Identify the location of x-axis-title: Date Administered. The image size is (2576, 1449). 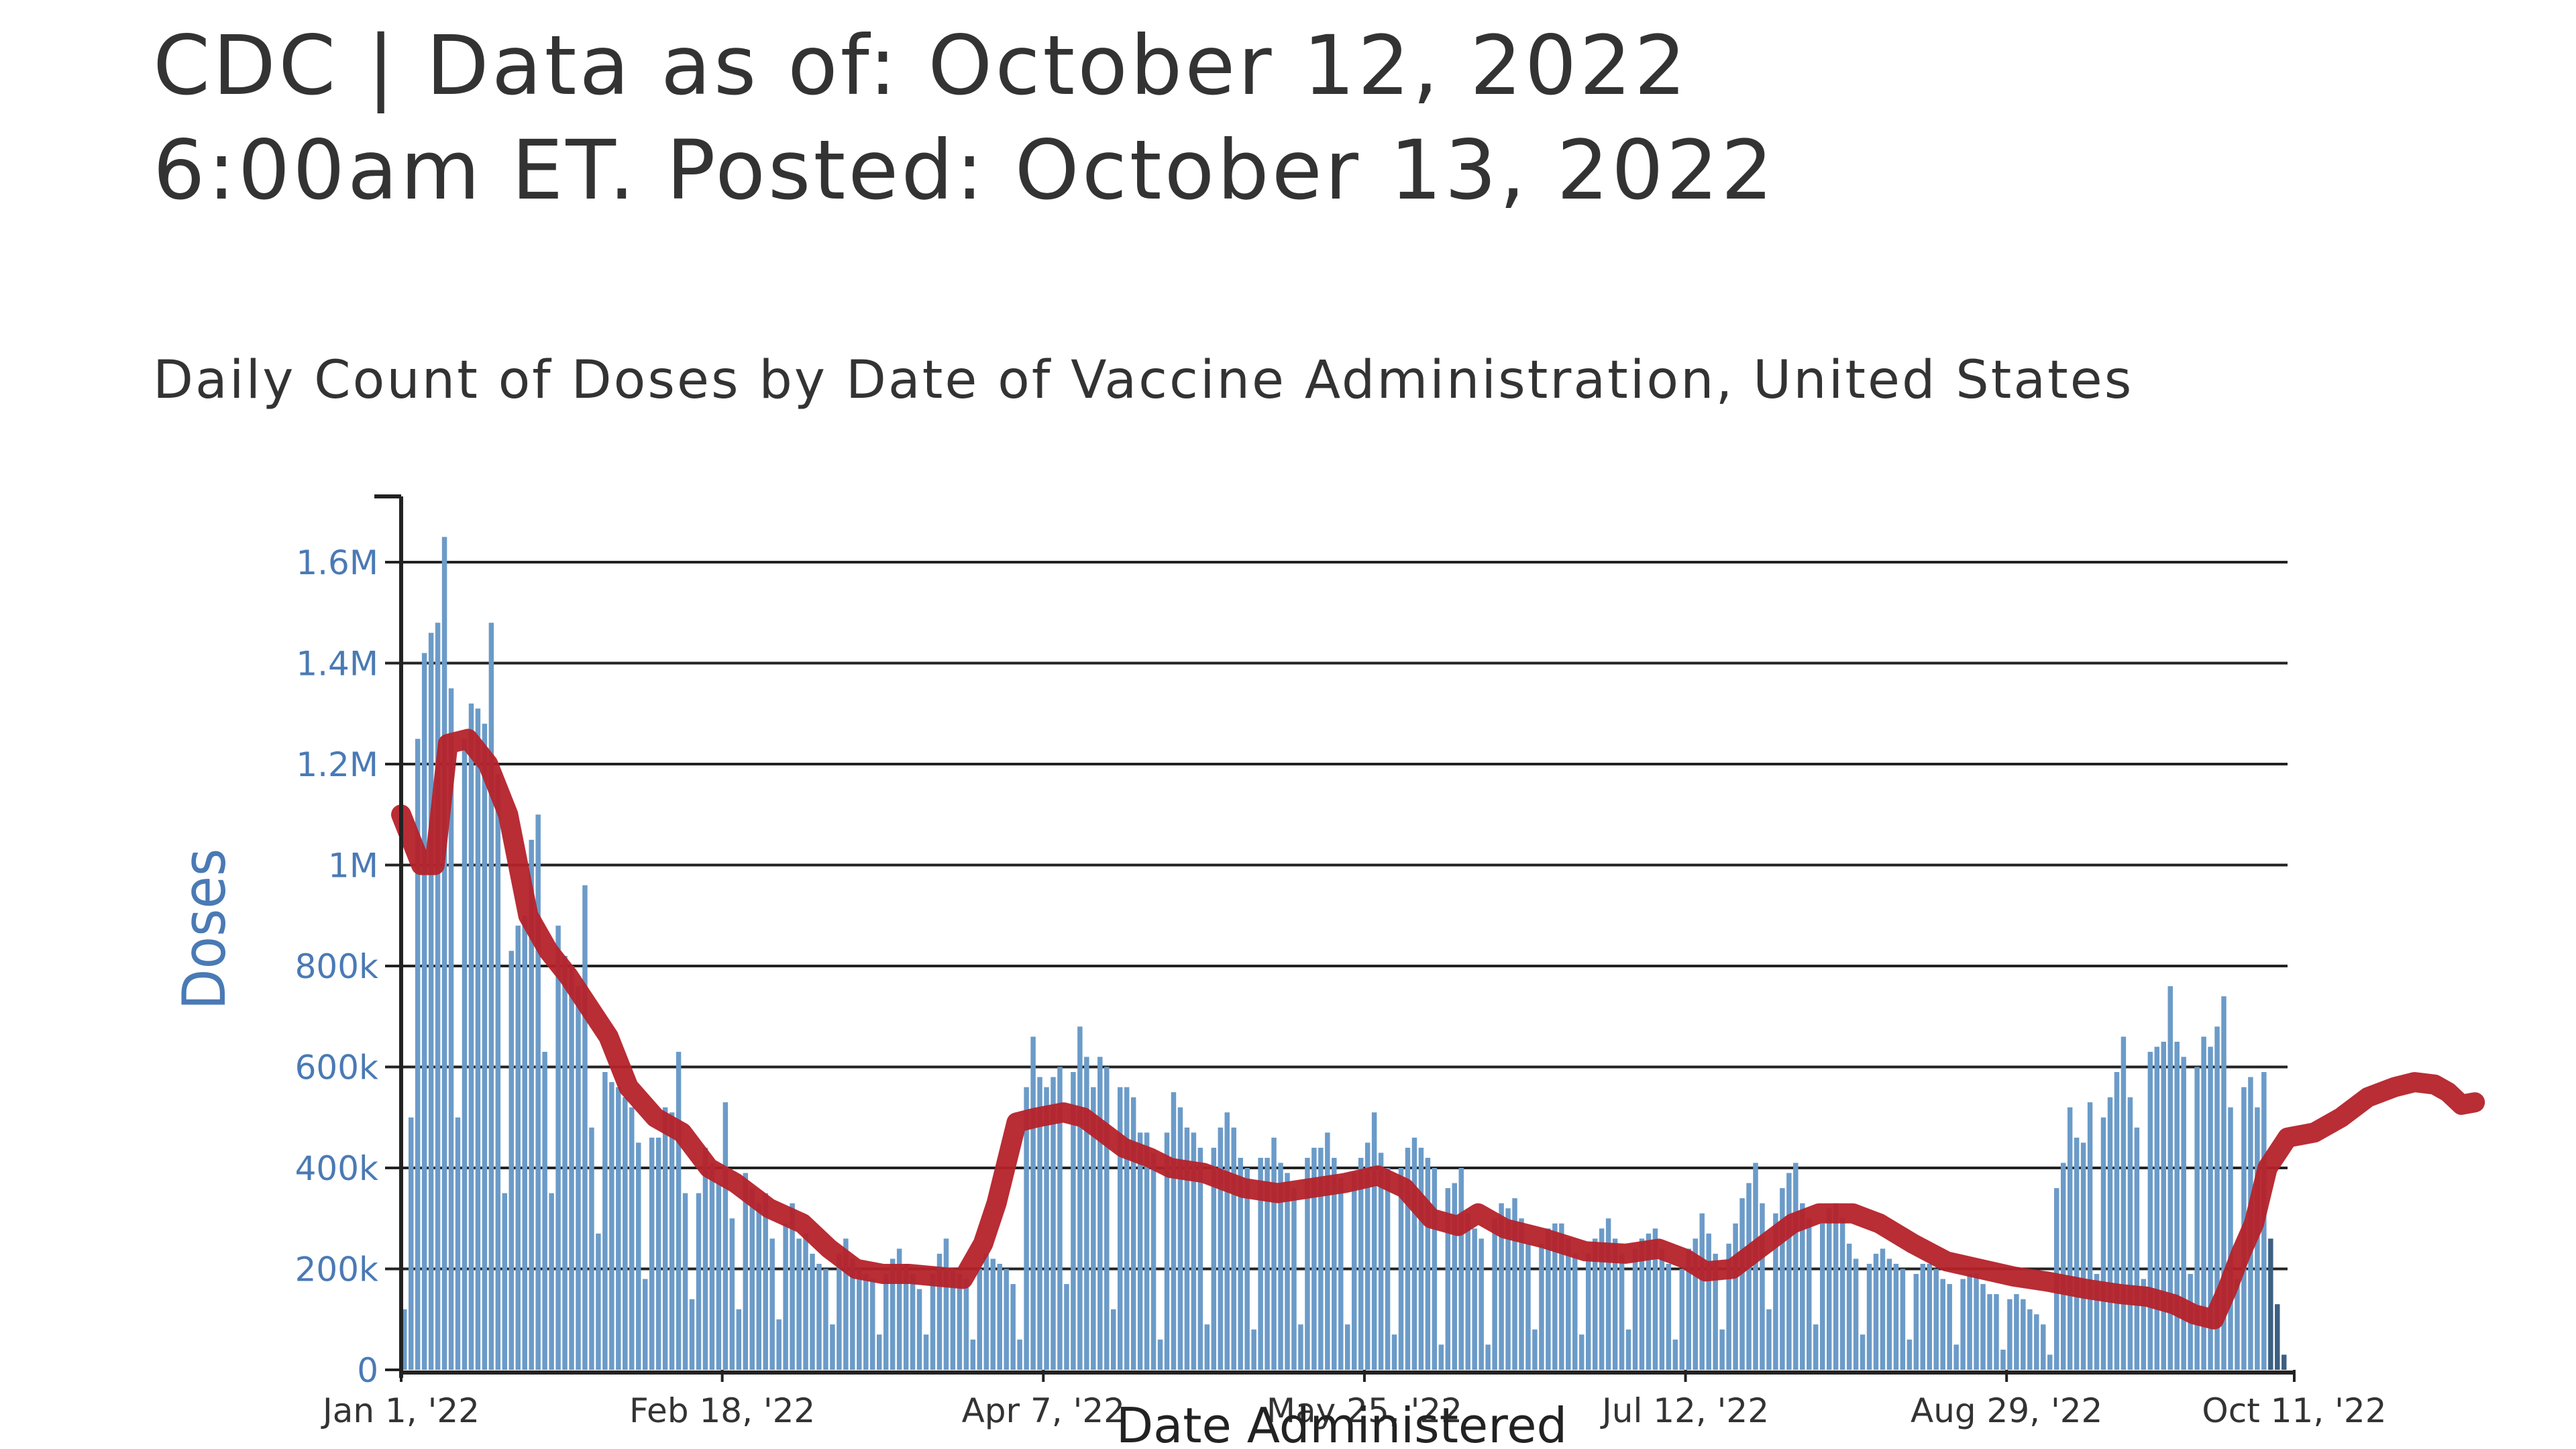
(1342, 1423).